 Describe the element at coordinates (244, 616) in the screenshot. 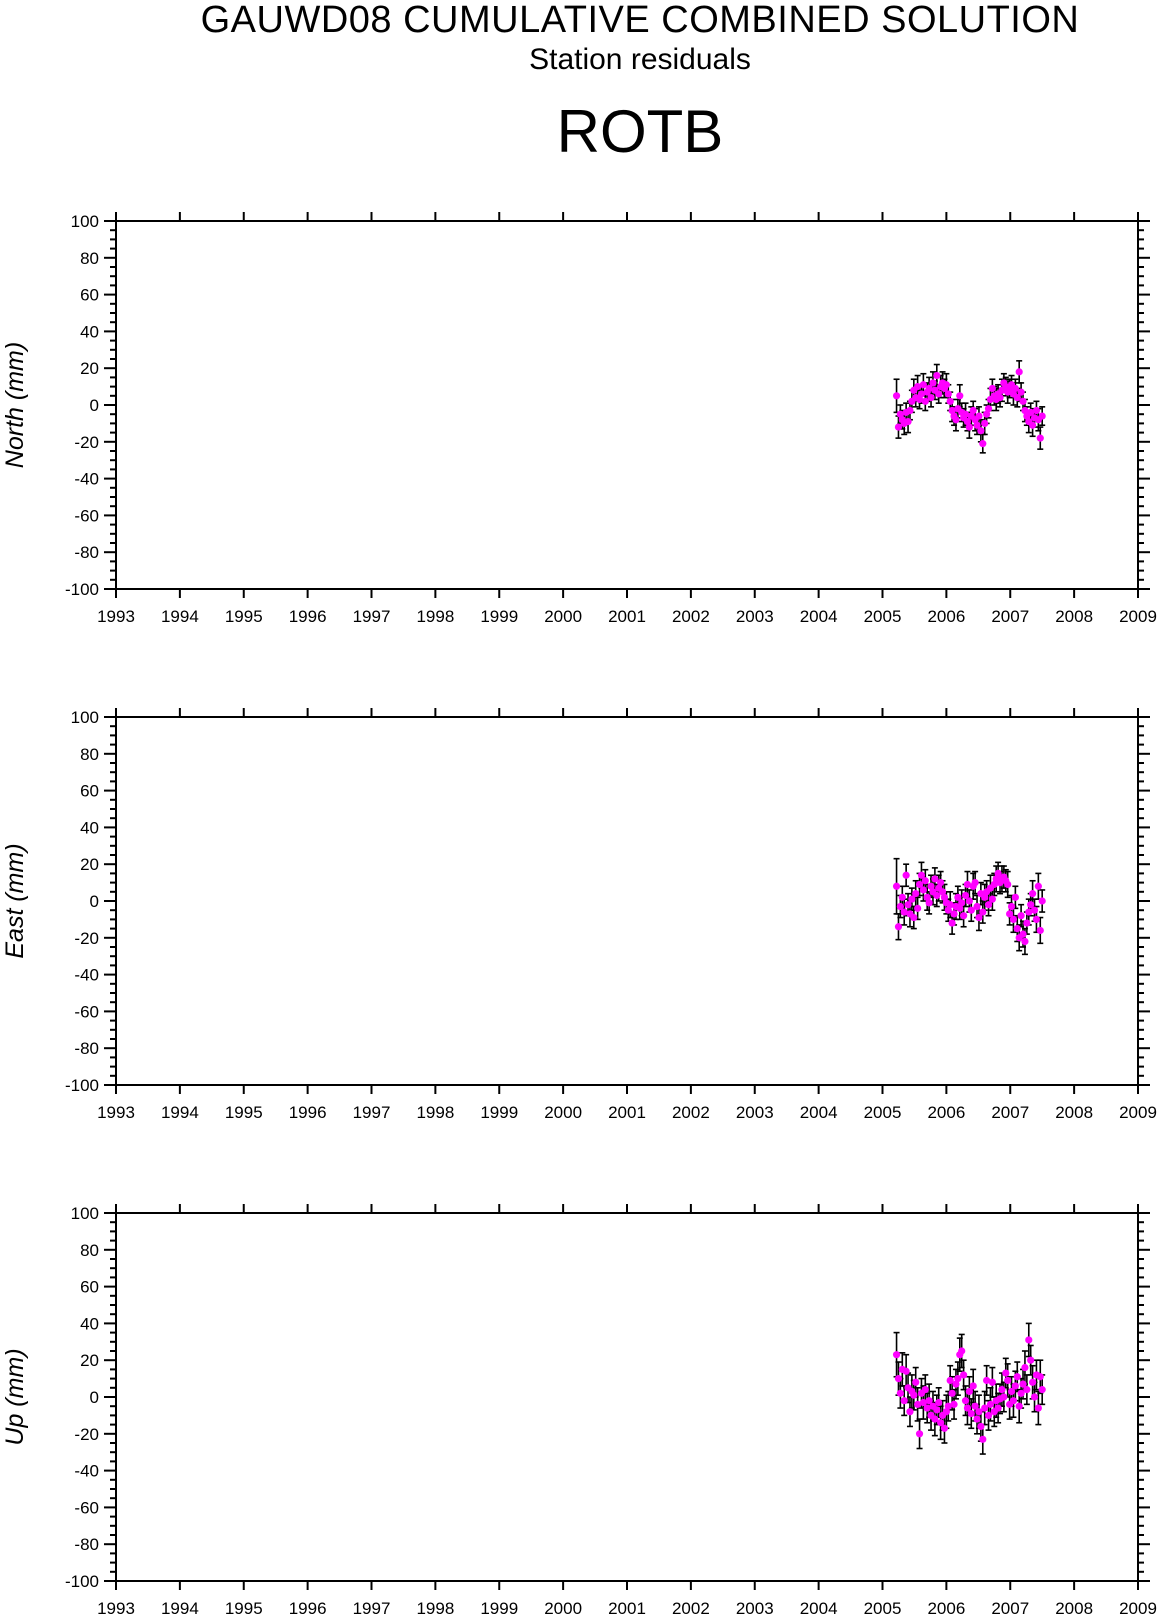

I see `x-tick-label: 1995` at that location.